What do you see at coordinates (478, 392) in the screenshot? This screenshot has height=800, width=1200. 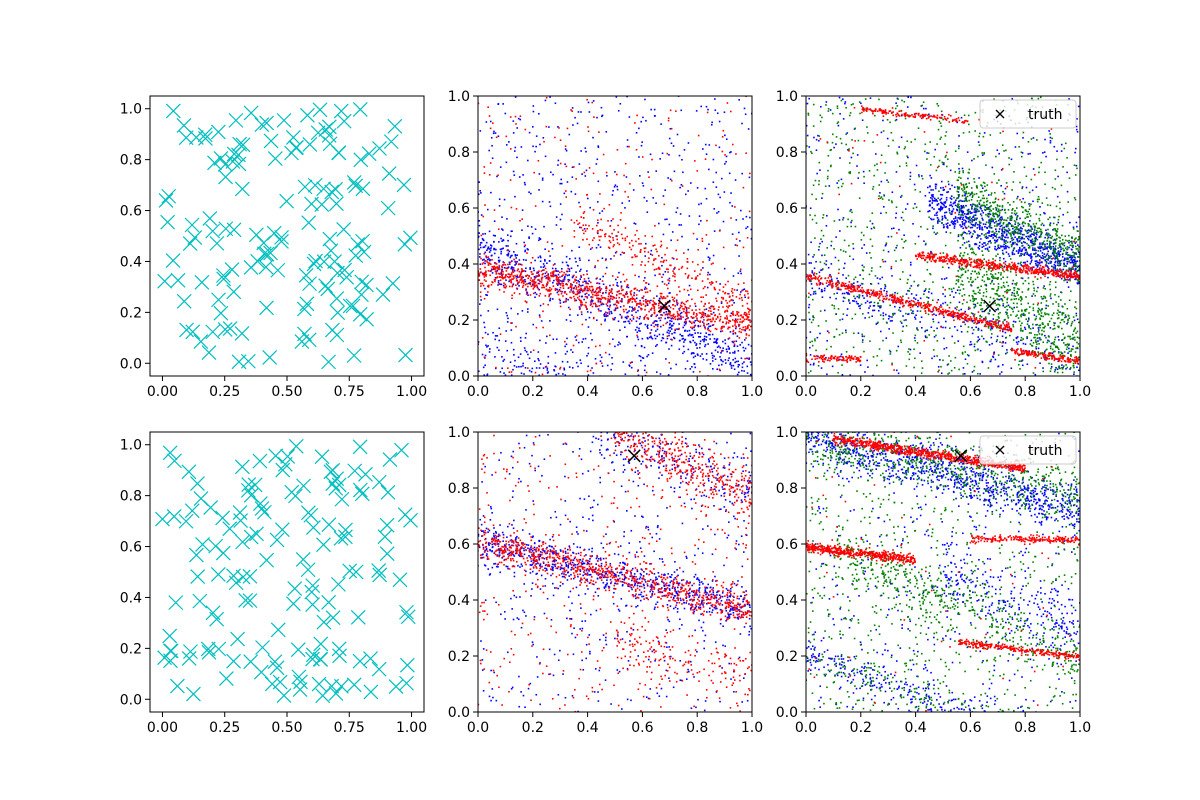 I see `x-tick-label: 0.0` at bounding box center [478, 392].